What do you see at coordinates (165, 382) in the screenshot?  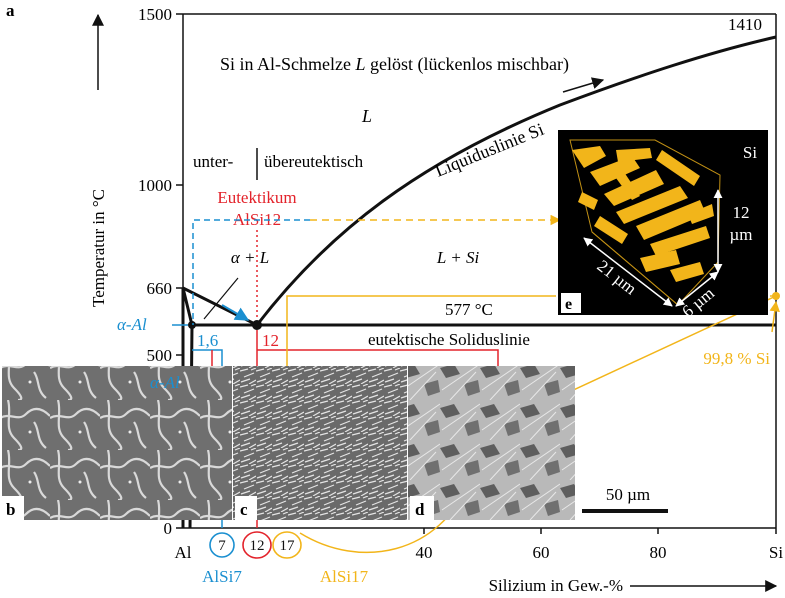 I see `label-alpha-al-img: α-Al` at bounding box center [165, 382].